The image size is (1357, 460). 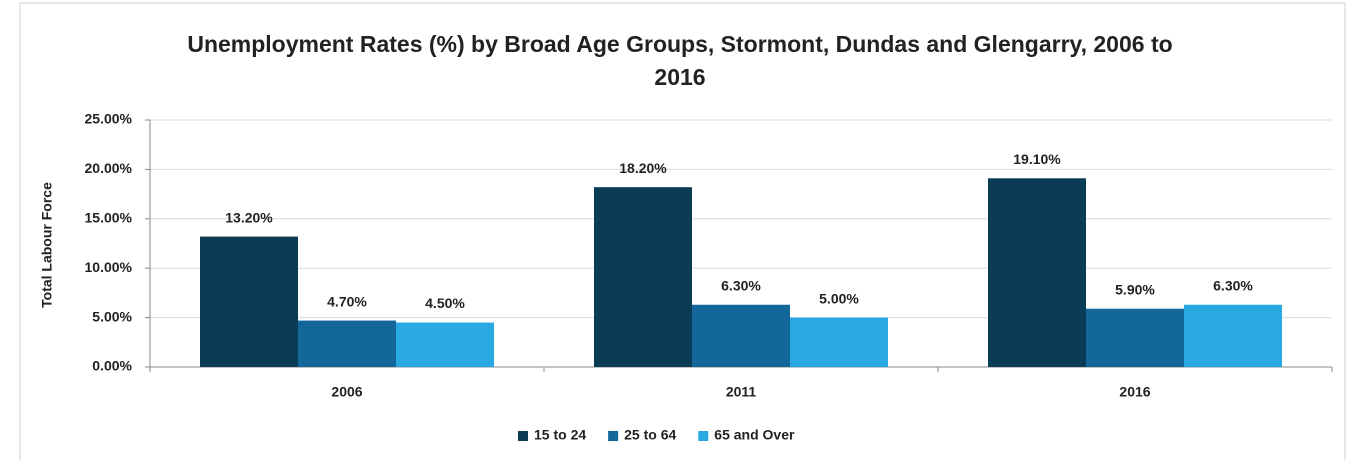 I want to click on y-tick-label: 25.00%, so click(x=109, y=119).